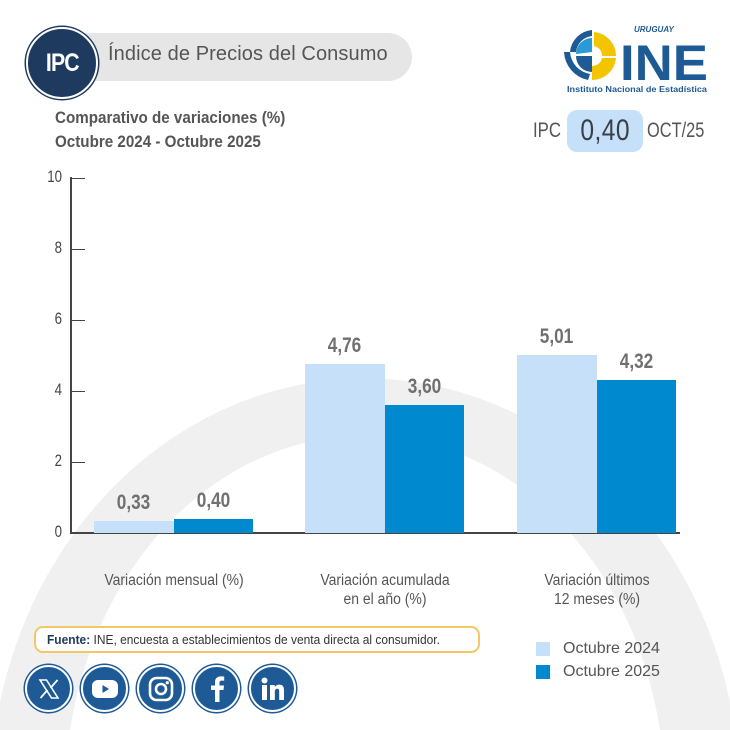 Image resolution: width=730 pixels, height=730 pixels. I want to click on youtube-icon, so click(104, 688).